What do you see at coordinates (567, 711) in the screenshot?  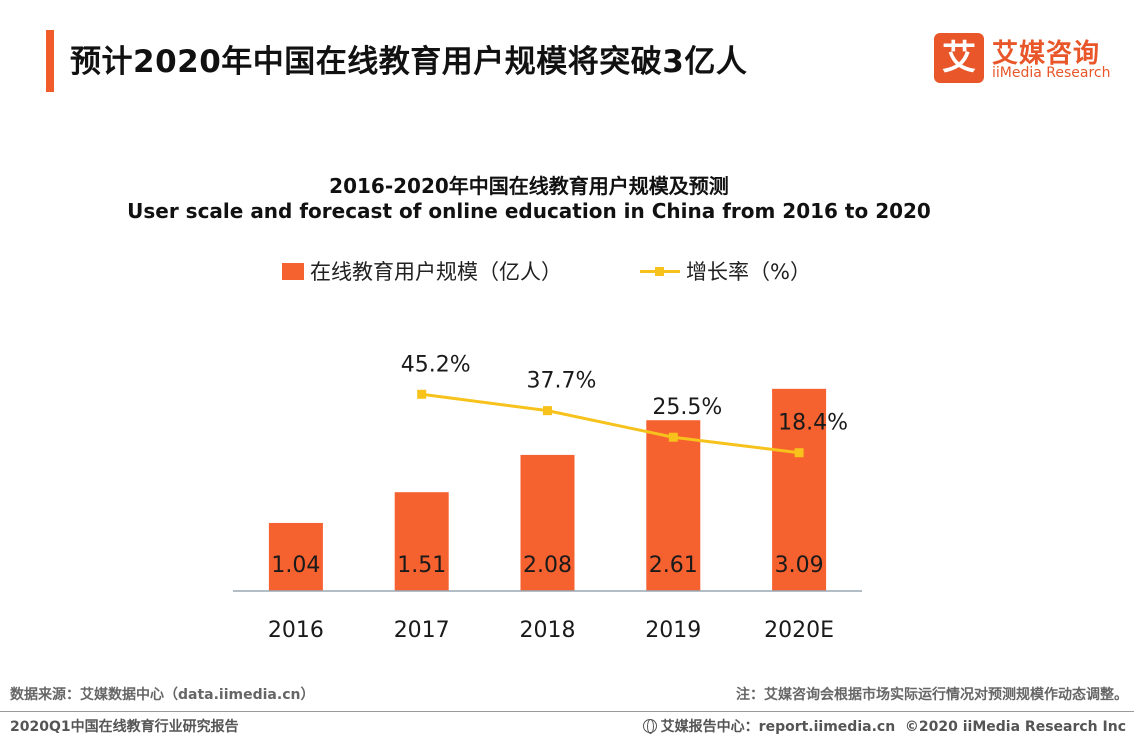 I see `footer-divider` at bounding box center [567, 711].